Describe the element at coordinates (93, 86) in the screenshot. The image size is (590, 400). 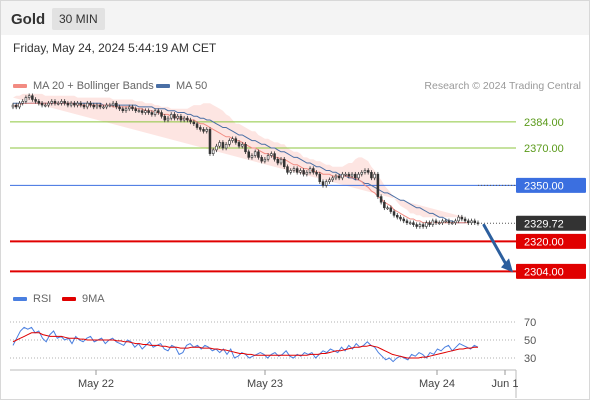
I see `ma20-legend-label: MA 20 + Bollinger Bands` at that location.